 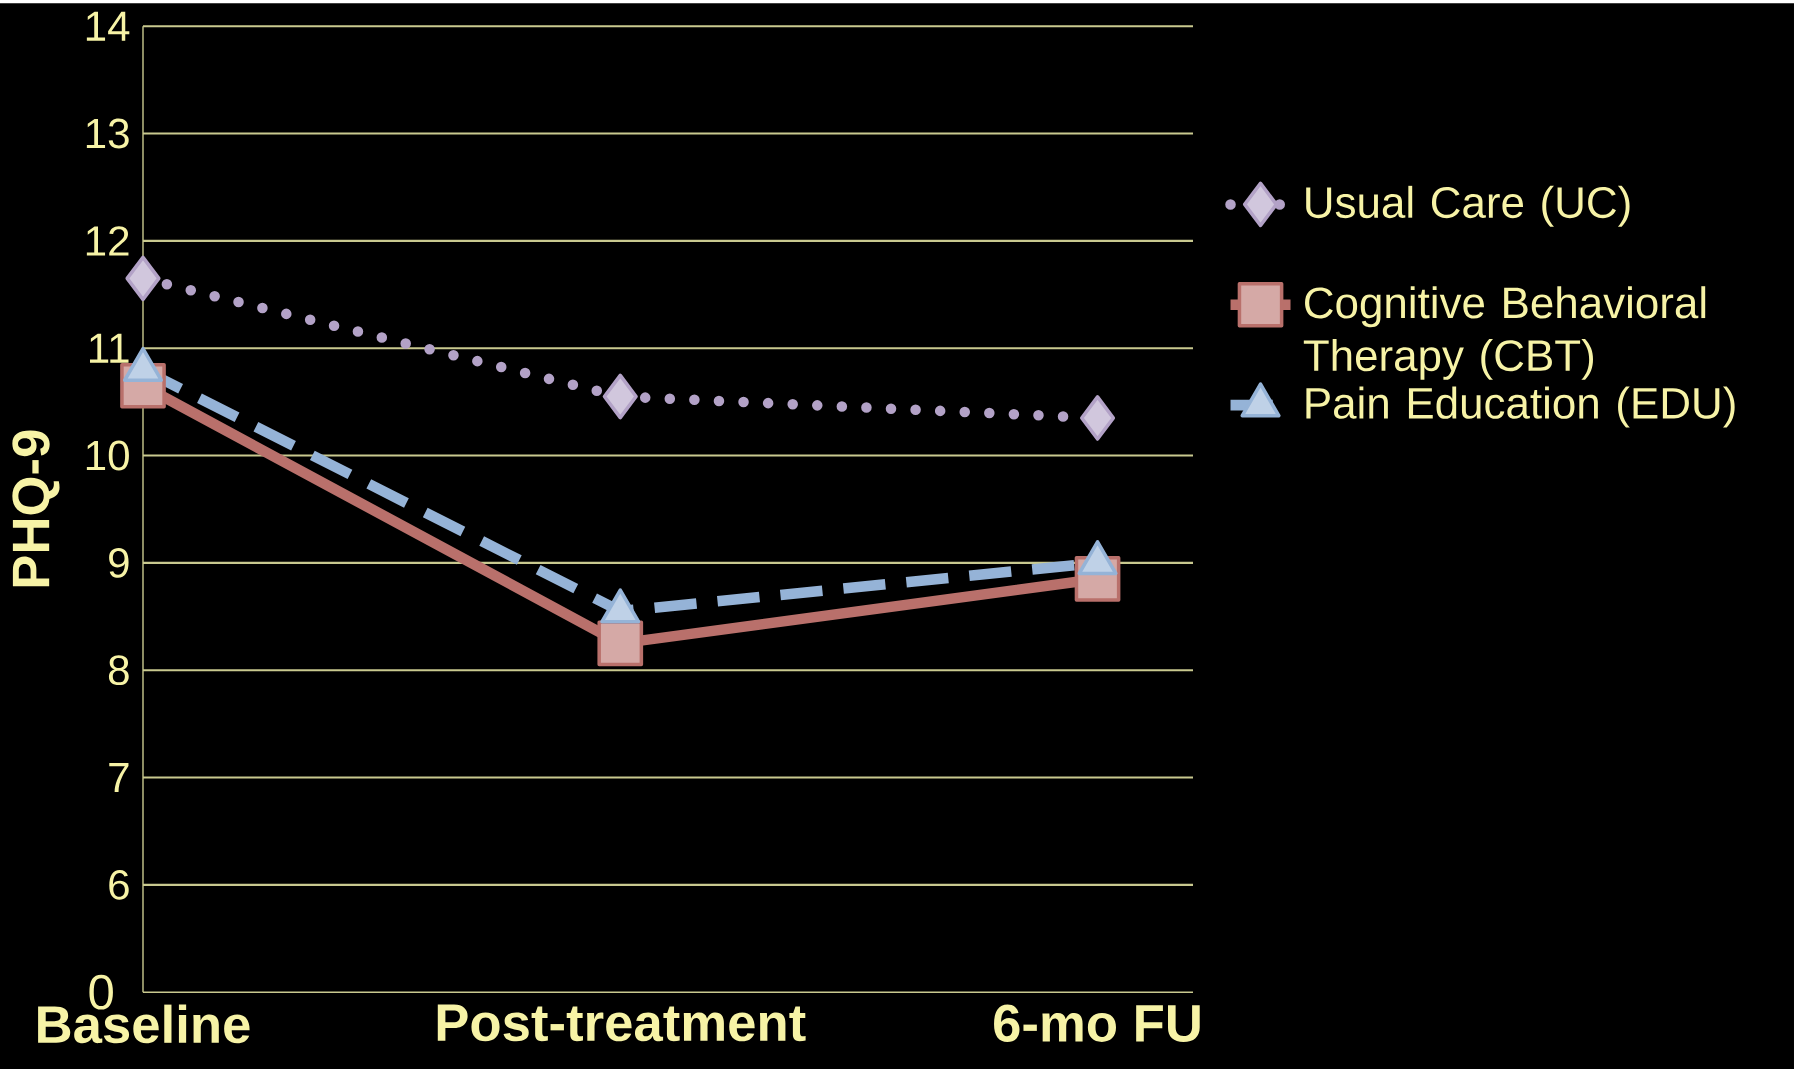 I want to click on y-tick-label: 6, so click(x=119, y=884).